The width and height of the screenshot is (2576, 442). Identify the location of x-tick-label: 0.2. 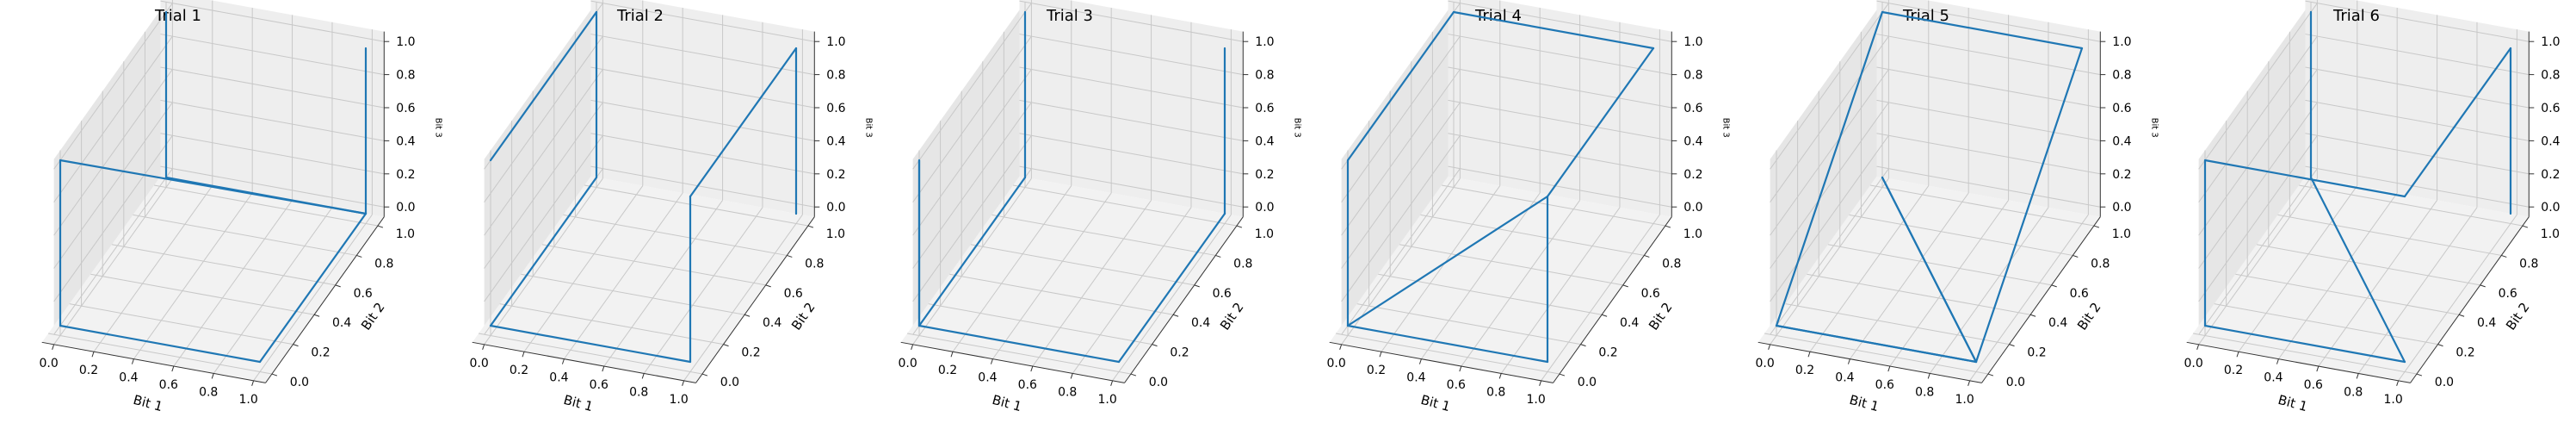
(948, 370).